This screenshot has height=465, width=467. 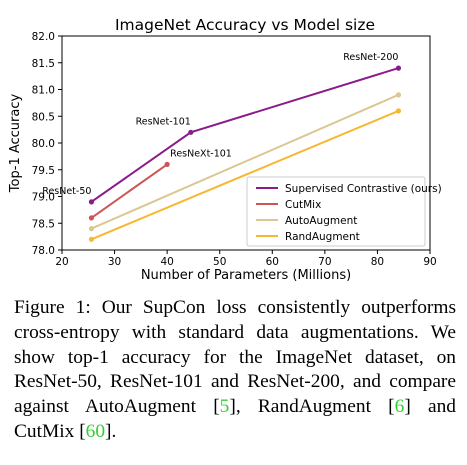 I want to click on x-tick-label: 80, so click(x=377, y=262).